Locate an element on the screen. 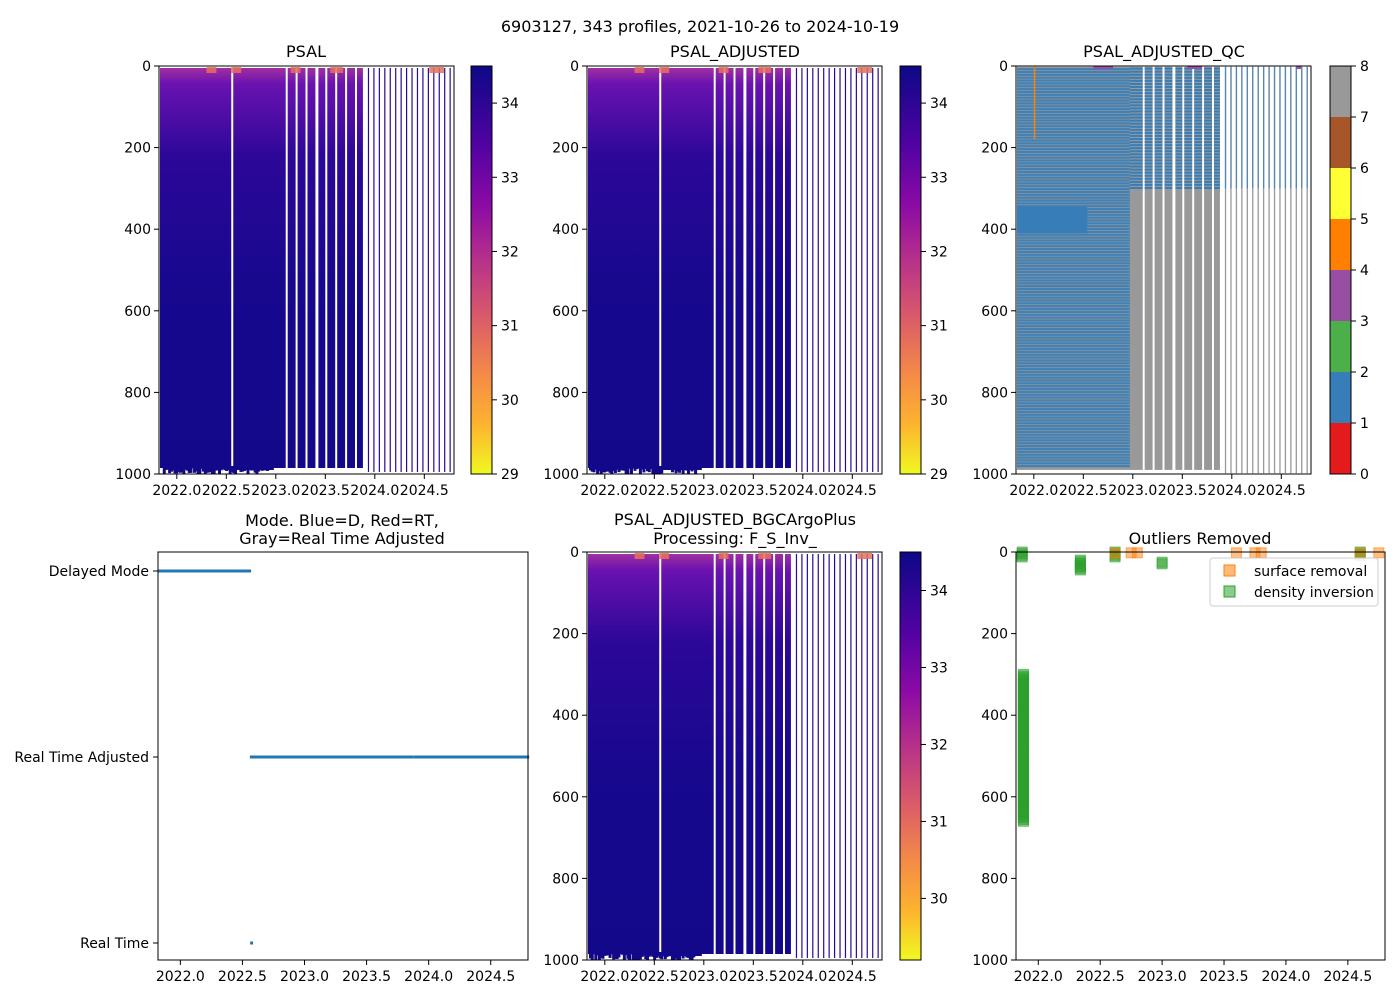 The width and height of the screenshot is (1400, 1000). psal-adjusted-field is located at coordinates (733, 270).